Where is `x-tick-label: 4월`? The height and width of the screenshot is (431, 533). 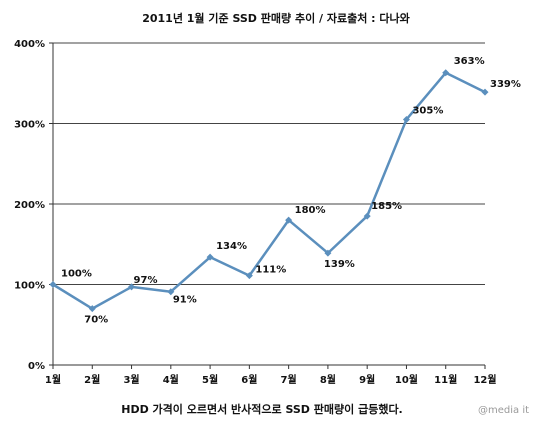 x-tick-label: 4월 is located at coordinates (171, 380).